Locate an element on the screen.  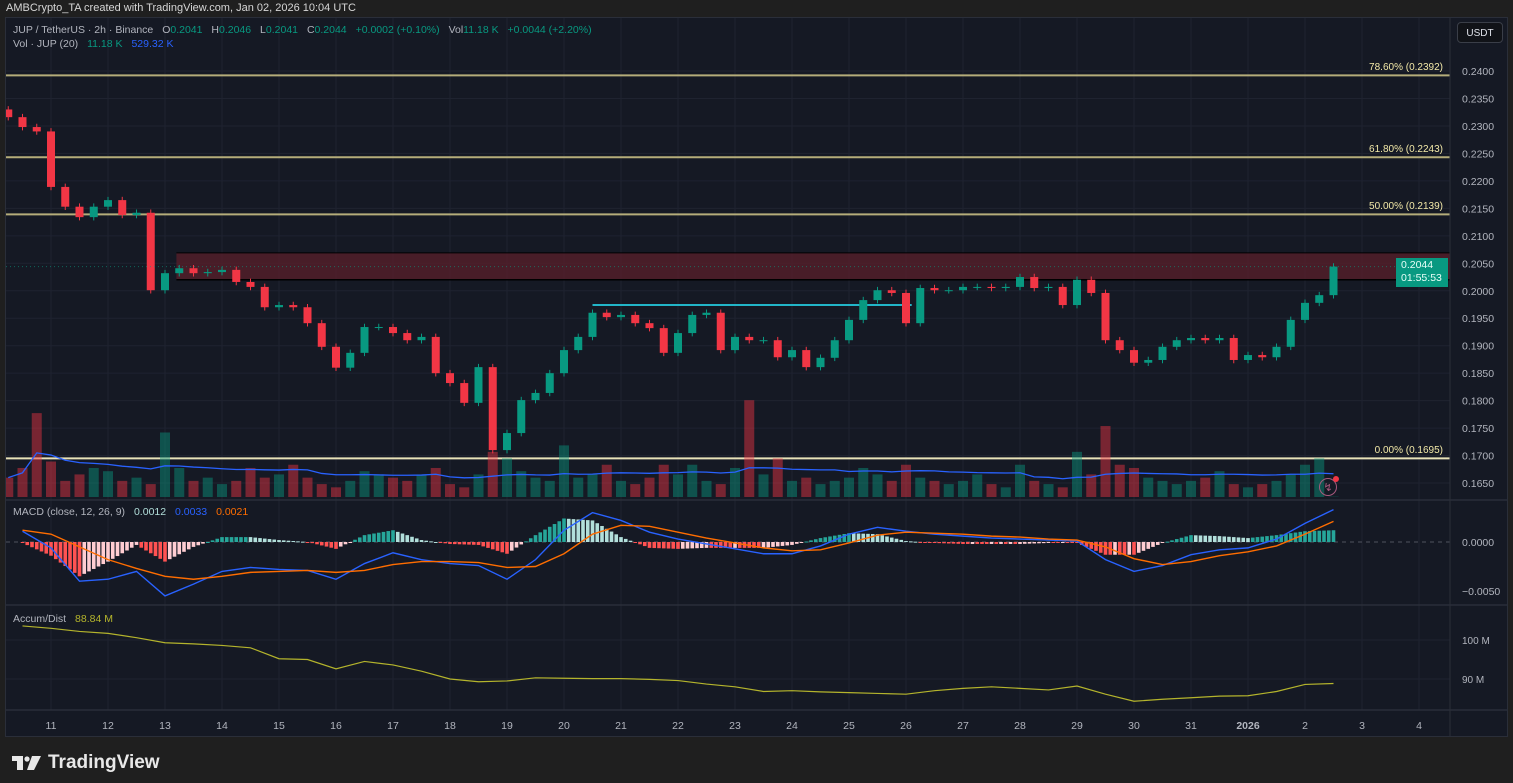
time-tick-label: 12 is located at coordinates (108, 726).